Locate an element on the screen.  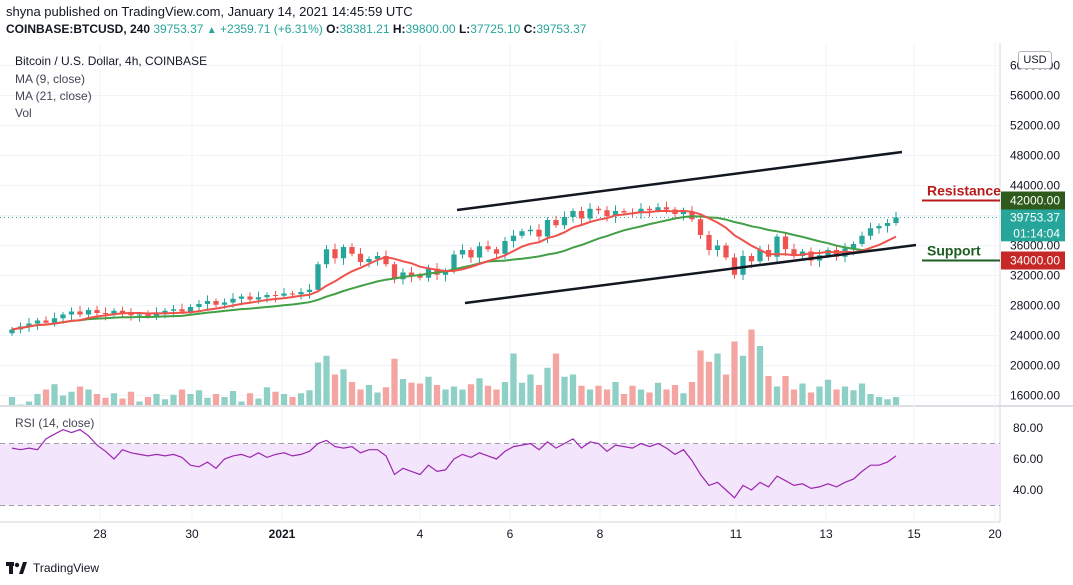
price-tick-label: 32000.00 is located at coordinates (1035, 276).